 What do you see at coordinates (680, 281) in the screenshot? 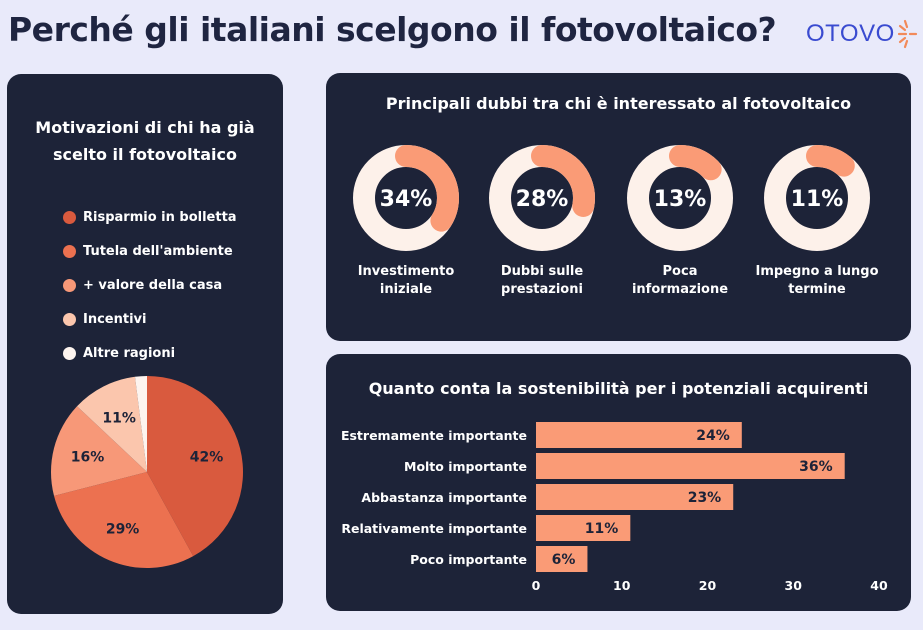
I see `donut-label: Poca informazione` at bounding box center [680, 281].